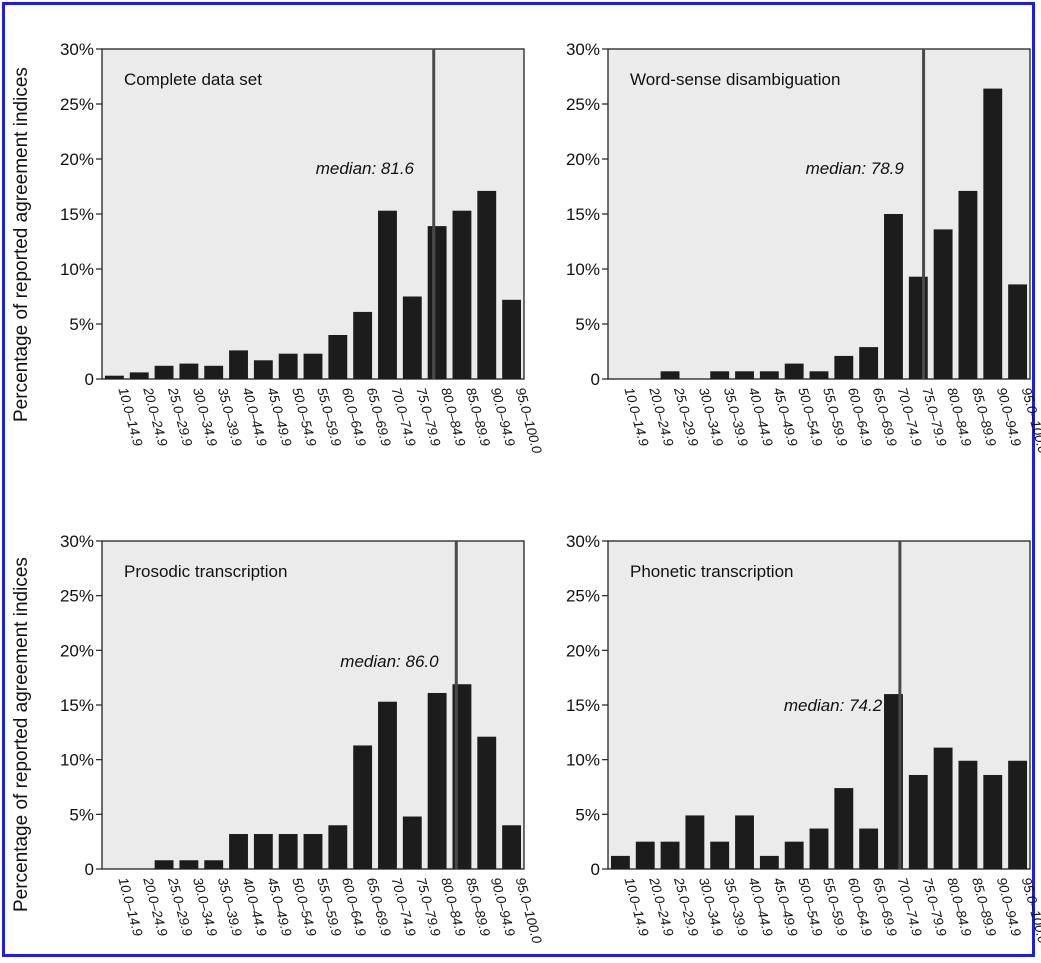 This screenshot has height=963, width=1041. I want to click on median-label: median: 74.2, so click(833, 705).